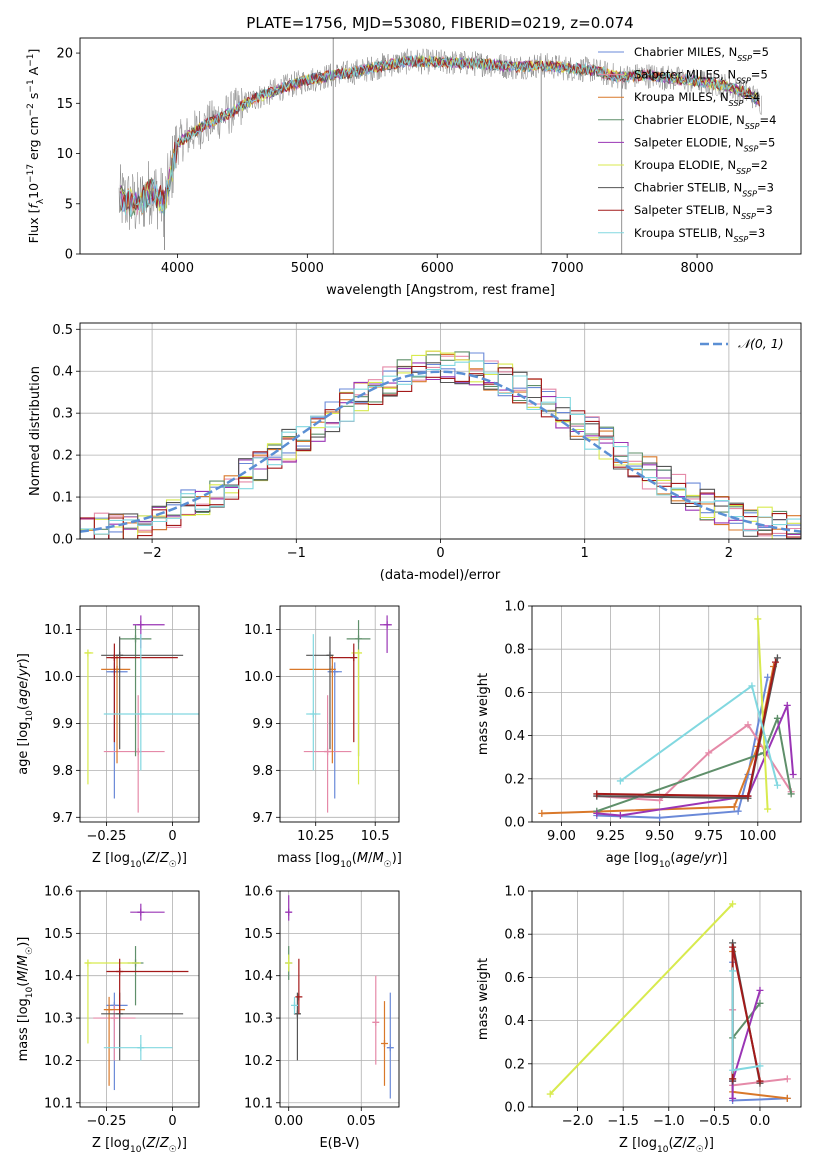  What do you see at coordinates (585, 553) in the screenshot?
I see `x-tick-label: 1` at bounding box center [585, 553].